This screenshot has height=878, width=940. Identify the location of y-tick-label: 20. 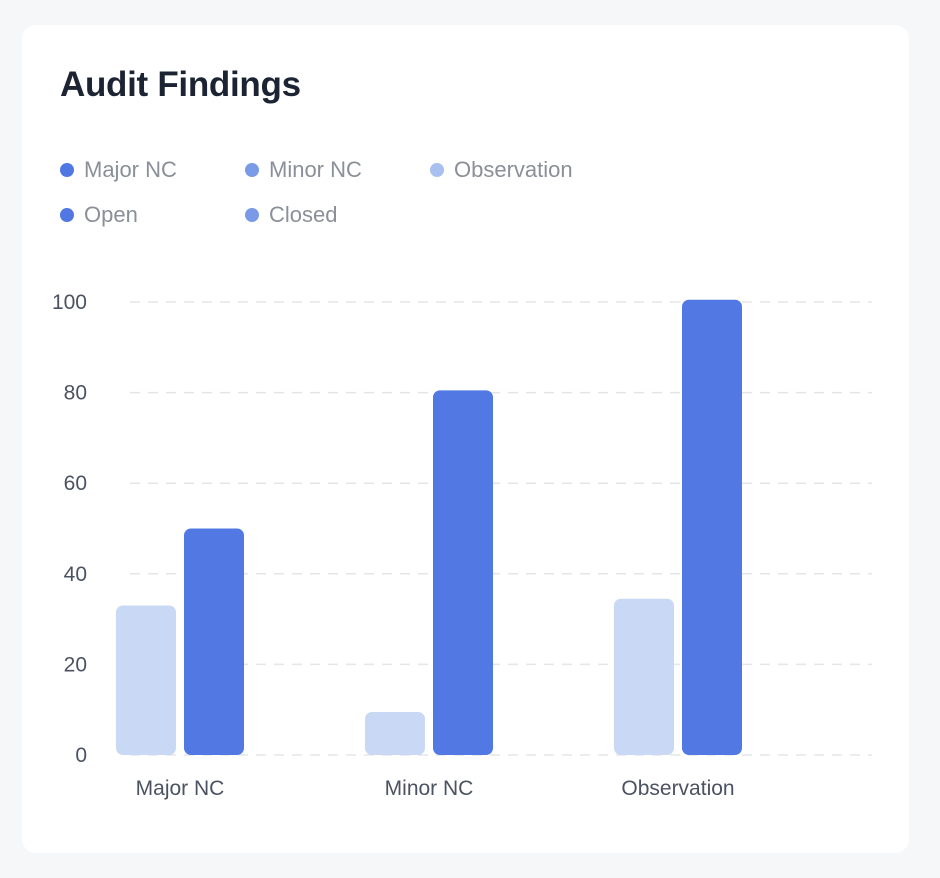
(75, 664).